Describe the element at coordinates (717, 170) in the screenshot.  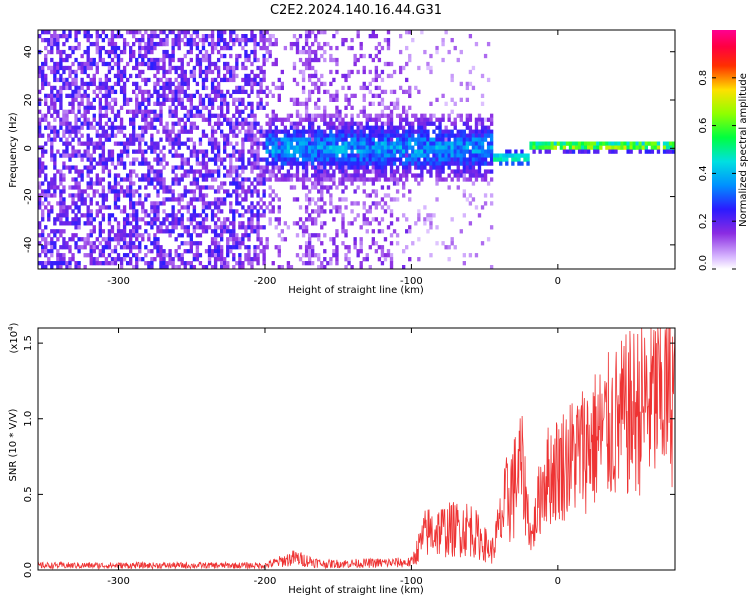
I see `colorbar-ticks: 0.00.20.40.60.8` at that location.